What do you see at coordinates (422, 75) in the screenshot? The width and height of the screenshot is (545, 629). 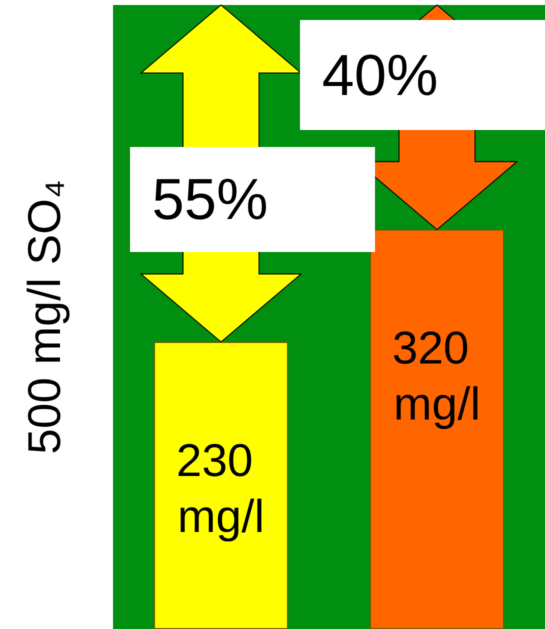 I see `annotation: 40%` at bounding box center [422, 75].